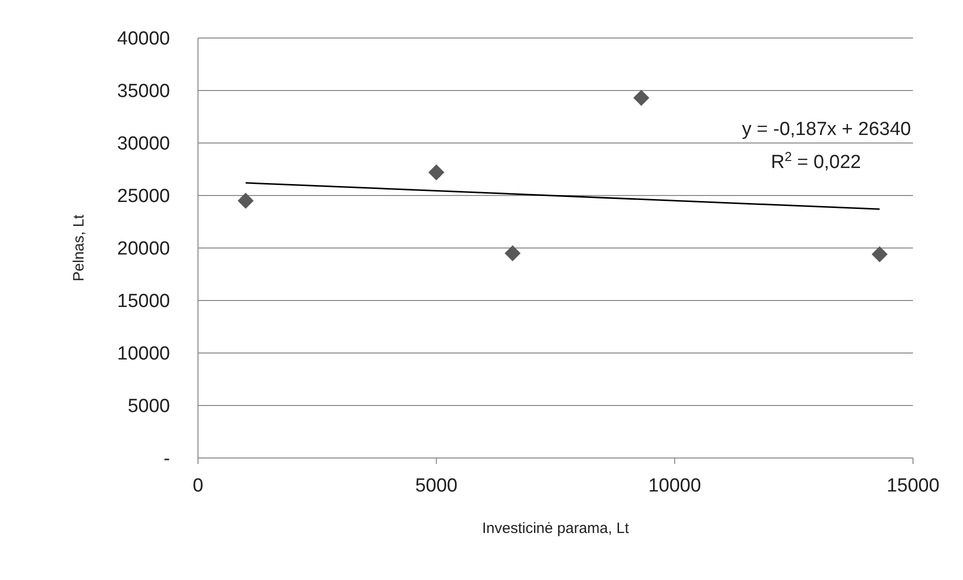  Describe the element at coordinates (436, 485) in the screenshot. I see `x-tick-label: 5000` at that location.